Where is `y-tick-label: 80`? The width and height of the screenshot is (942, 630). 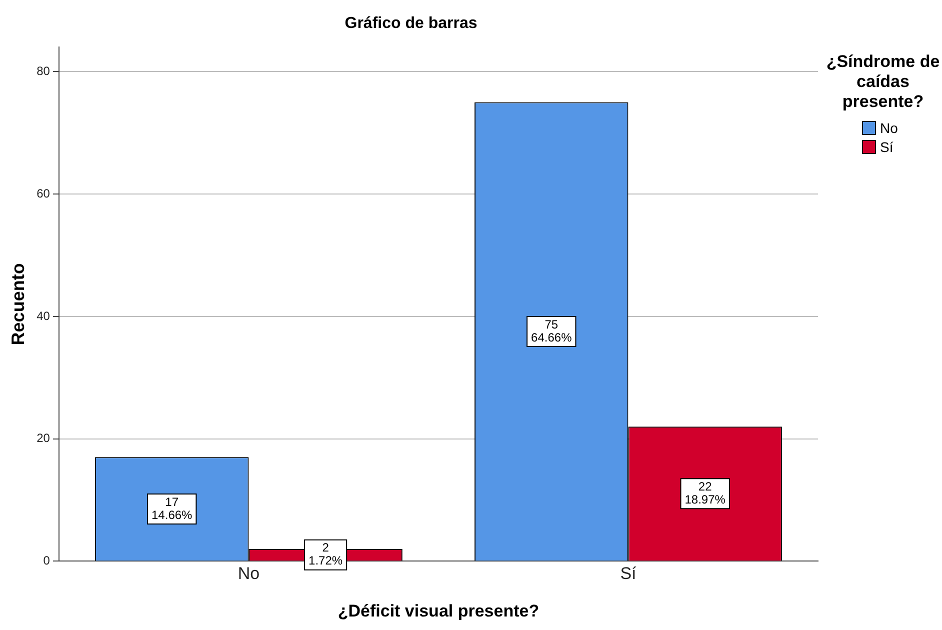 y-tick-label: 80 is located at coordinates (43, 71).